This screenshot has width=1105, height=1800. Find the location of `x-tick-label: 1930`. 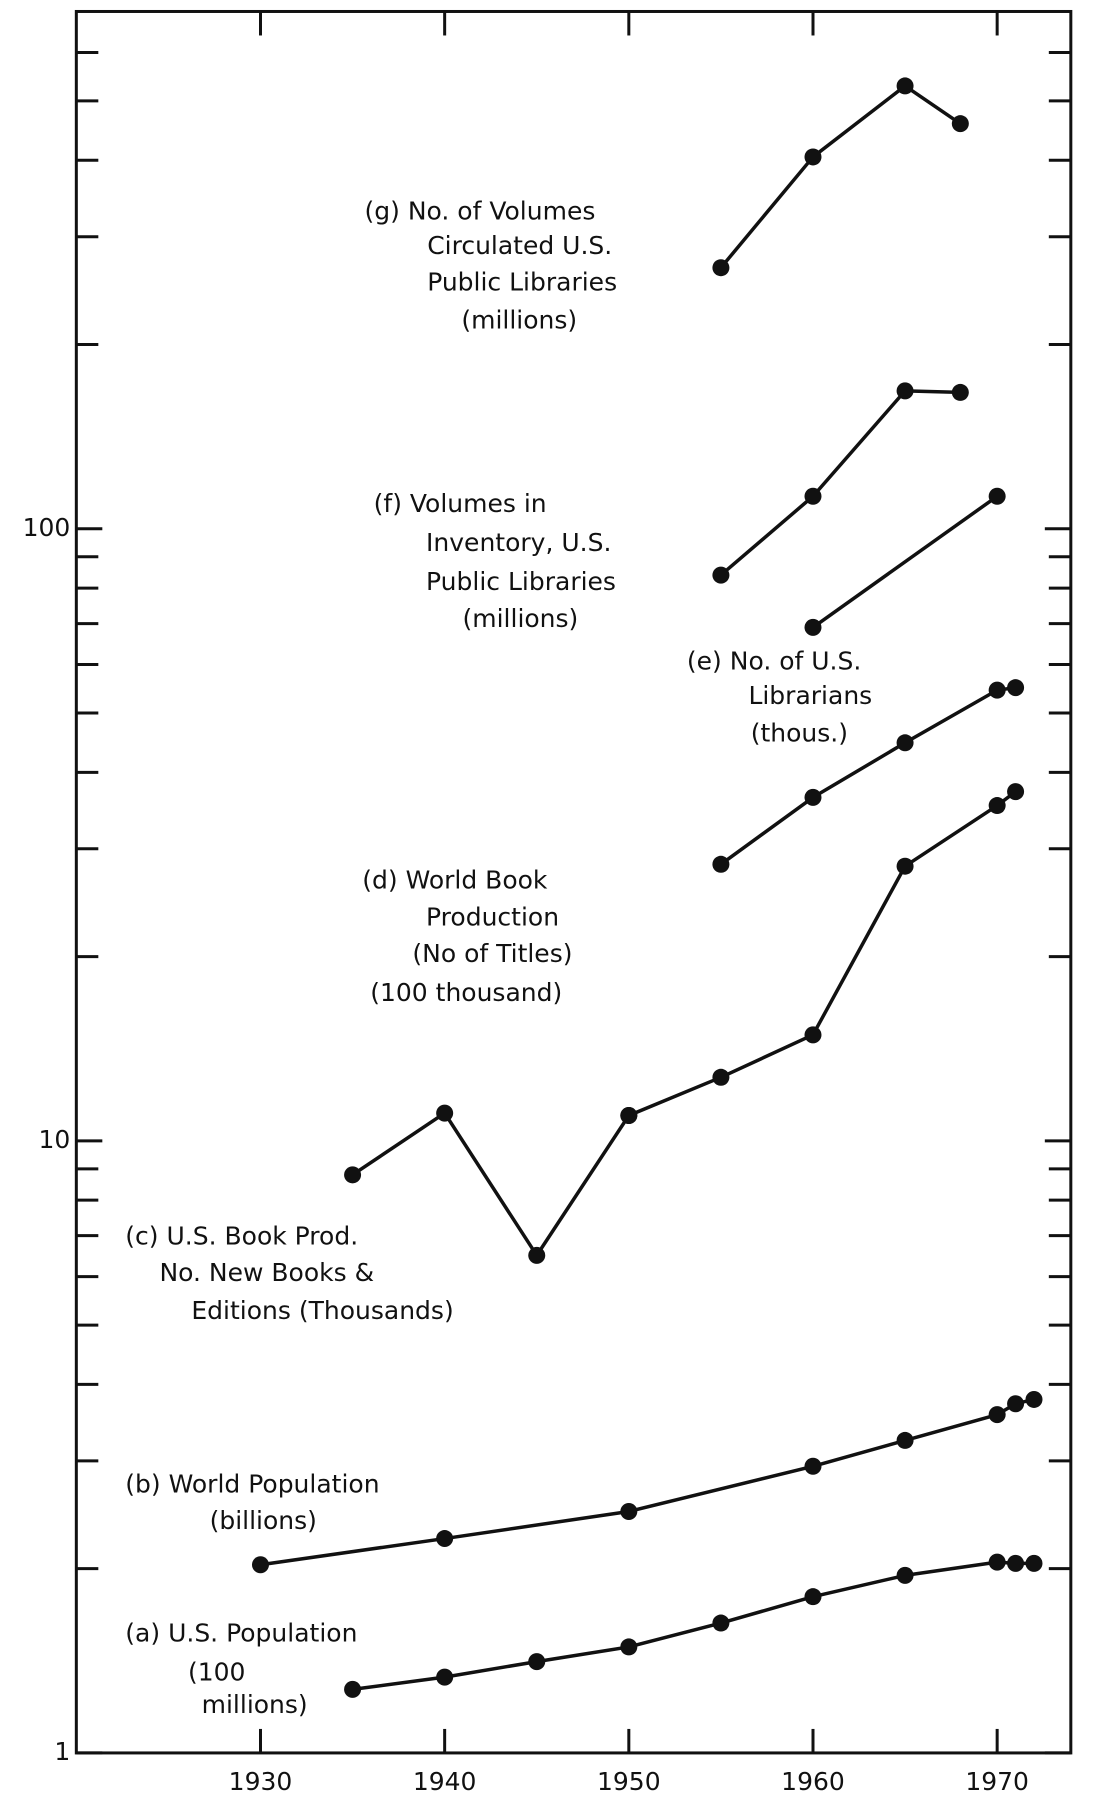

x-tick-label: 1930 is located at coordinates (261, 1781).